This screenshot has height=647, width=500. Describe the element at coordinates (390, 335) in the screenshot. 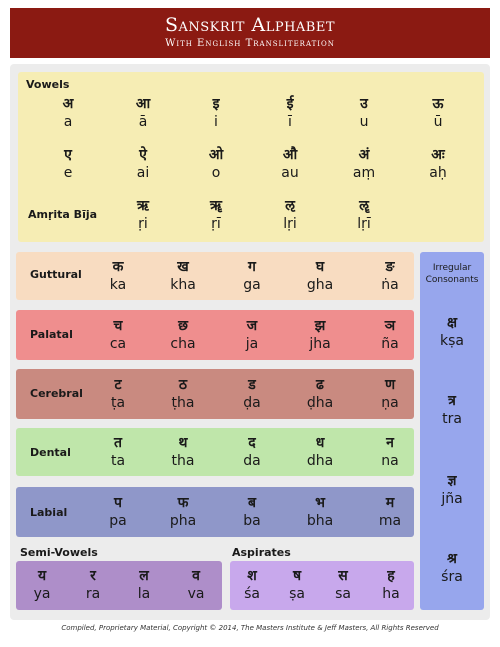

I see `letter-cell: ञ ña` at that location.